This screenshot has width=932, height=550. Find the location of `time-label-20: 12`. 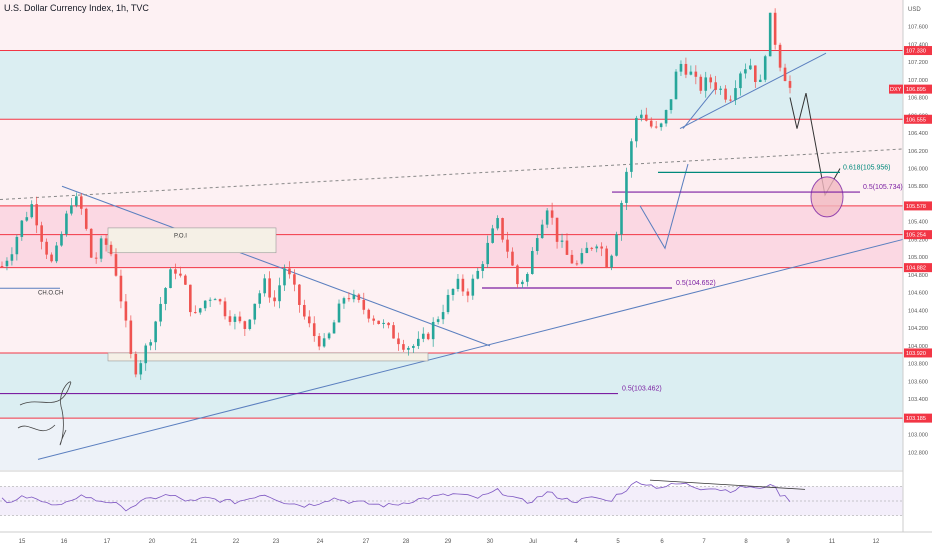

time-label-20: 12 is located at coordinates (876, 542).